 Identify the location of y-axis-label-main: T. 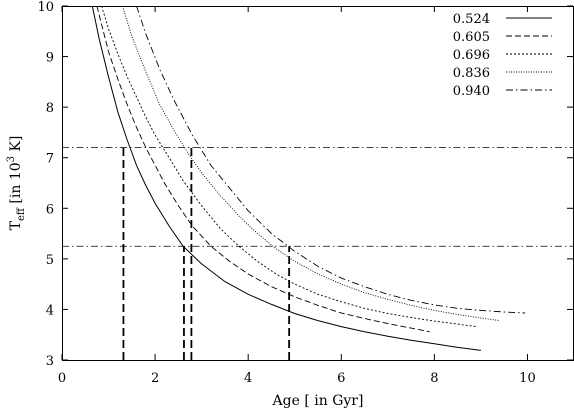
(16, 225).